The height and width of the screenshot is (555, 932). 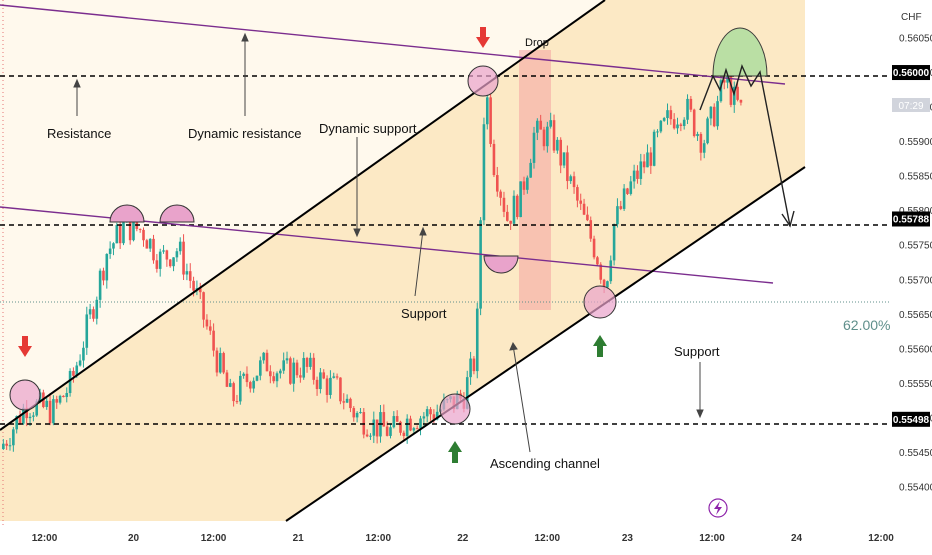 What do you see at coordinates (788, 219) in the screenshot?
I see `projection-arrowhead` at bounding box center [788, 219].